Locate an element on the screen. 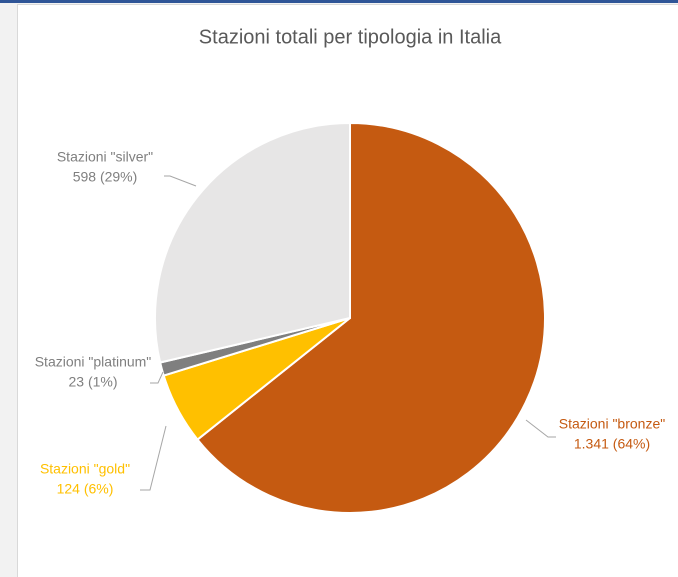 This screenshot has height=577, width=678. slice-value-label: 23 (1%) is located at coordinates (92, 382).